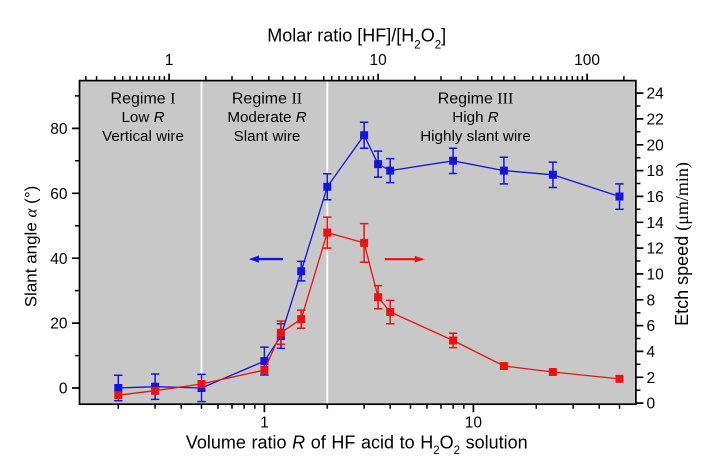 The width and height of the screenshot is (715, 475). What do you see at coordinates (475, 136) in the screenshot?
I see `svg-text: Highly slant wire` at bounding box center [475, 136].